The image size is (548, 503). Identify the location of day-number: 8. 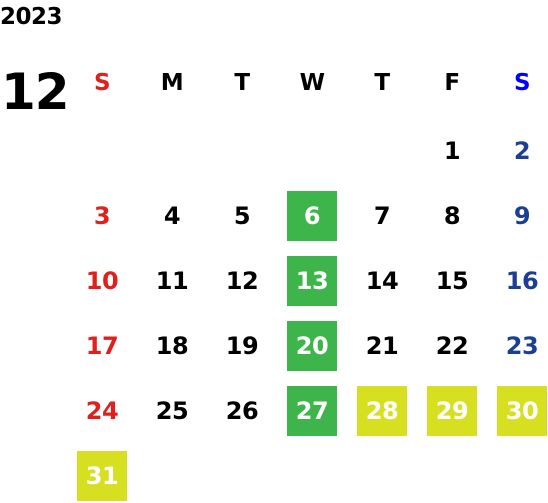
(452, 216).